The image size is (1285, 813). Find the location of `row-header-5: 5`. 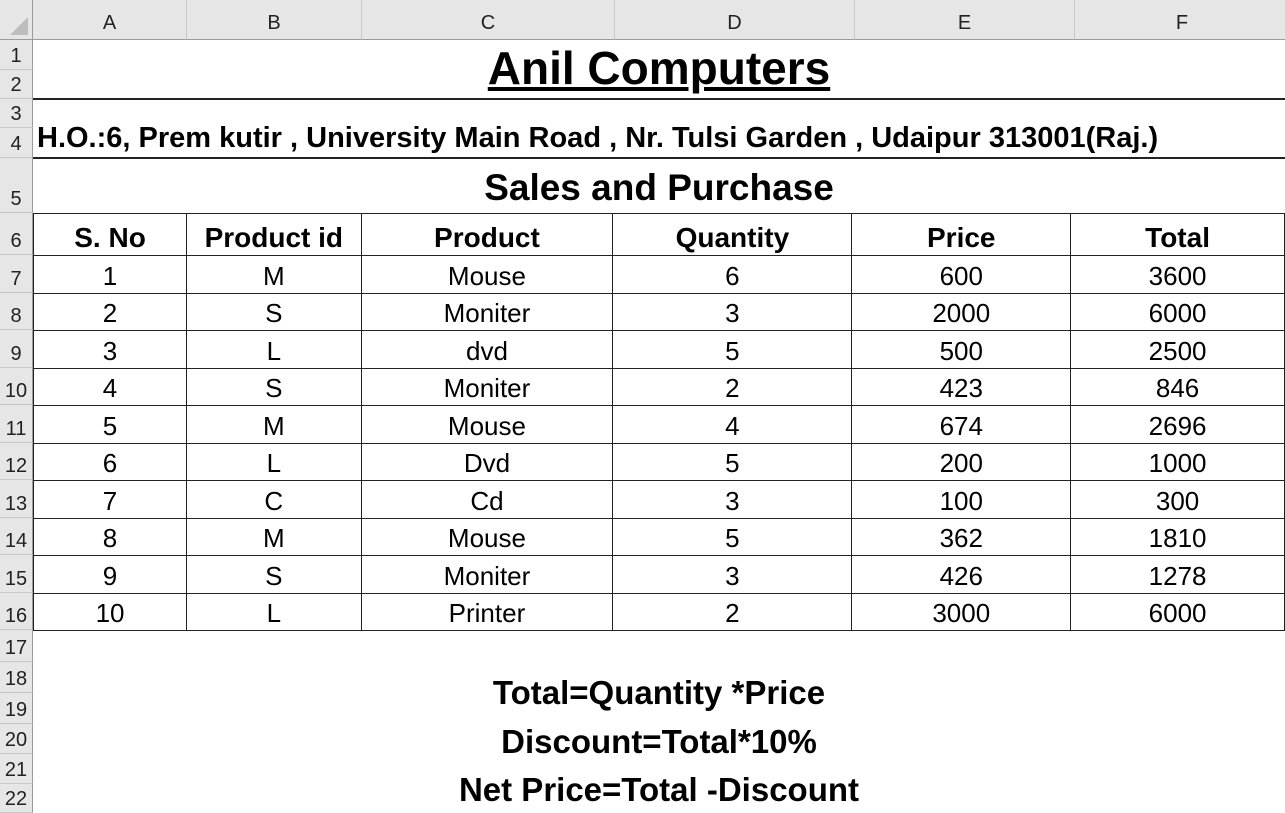

row-header-5: 5 is located at coordinates (16, 185).